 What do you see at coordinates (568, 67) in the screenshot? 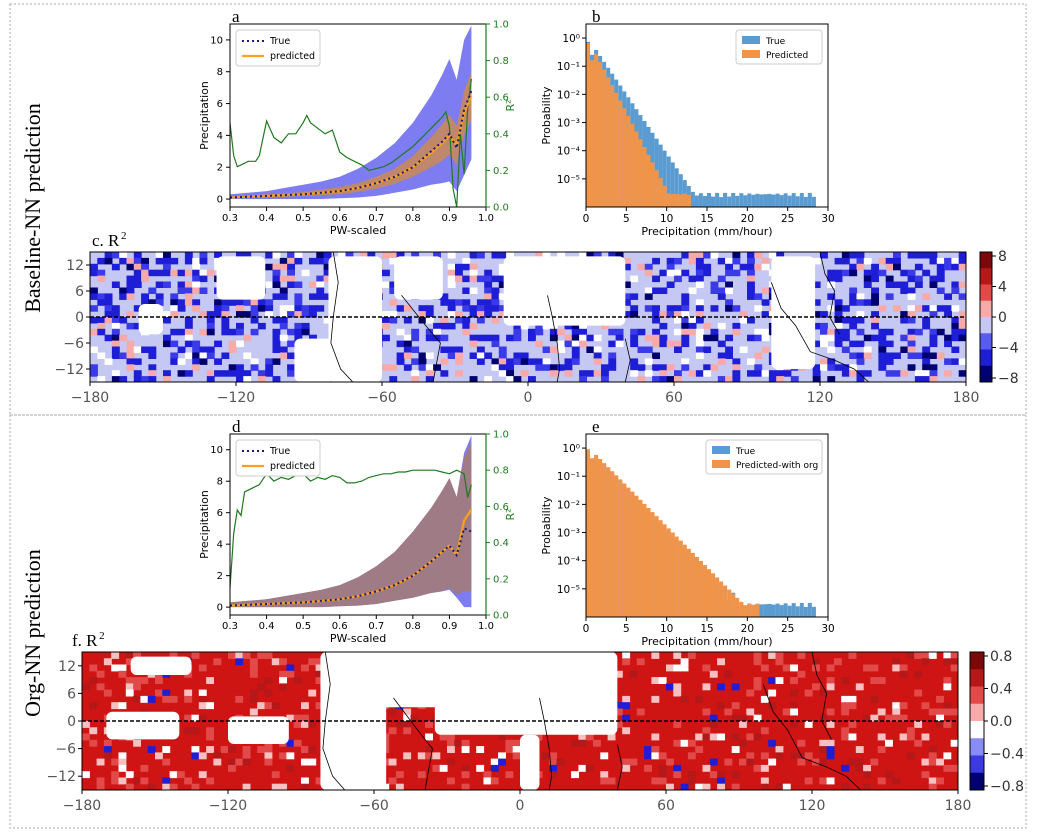
I see `panel-b-ytick-label: 10⁻¹` at bounding box center [568, 67].